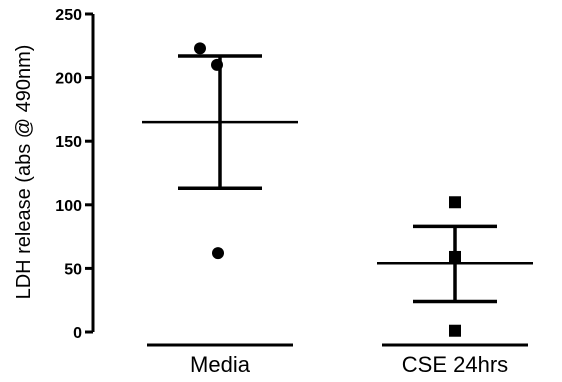  What do you see at coordinates (68, 206) in the screenshot?
I see `y-tick-label: 100` at bounding box center [68, 206].